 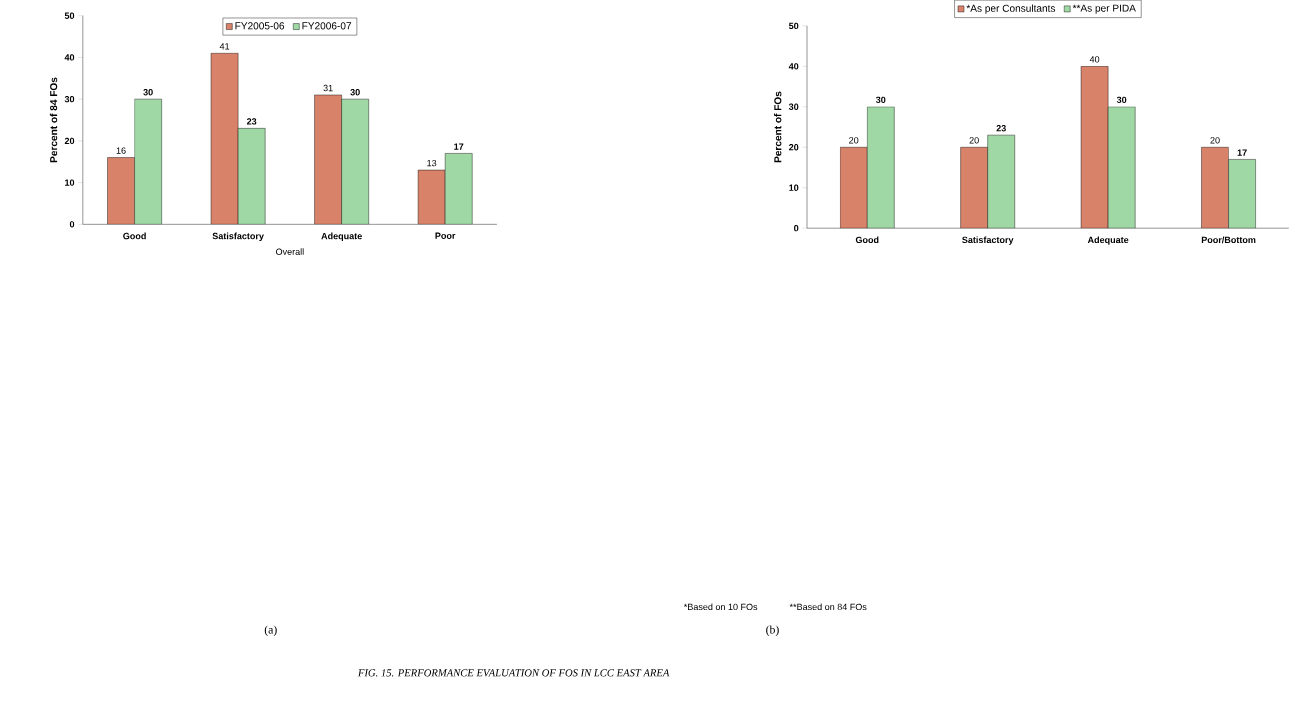 I want to click on text: (a), so click(x=270, y=630).